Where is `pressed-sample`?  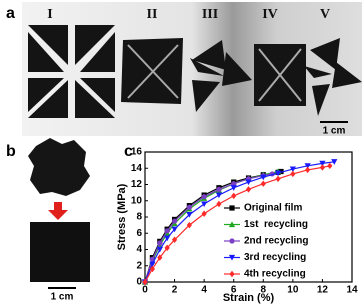 pressed-sample is located at coordinates (60, 252).